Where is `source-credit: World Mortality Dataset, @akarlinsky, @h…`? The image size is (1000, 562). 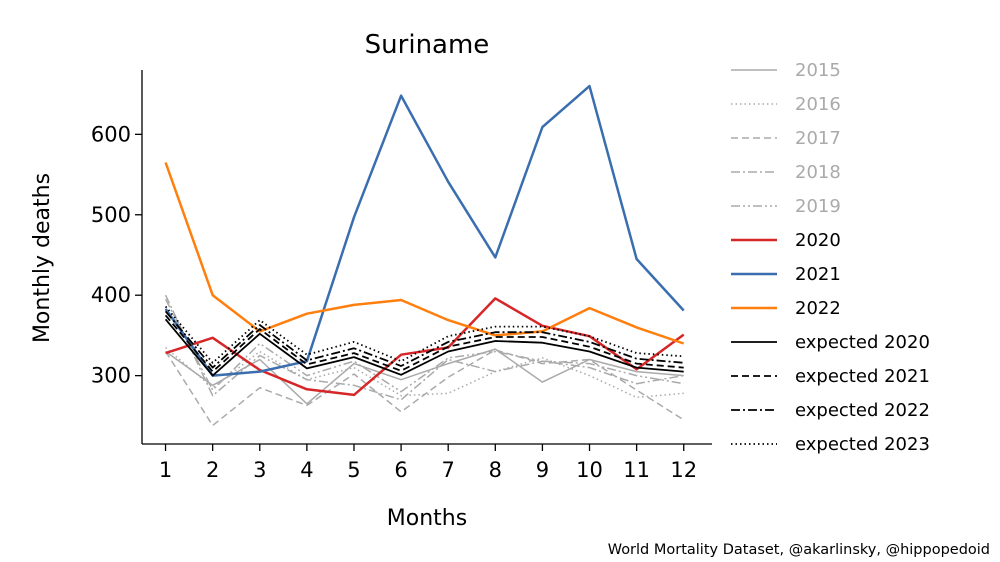
source-credit: World Mortality Dataset, @akarlinsky, @h… is located at coordinates (798, 550).